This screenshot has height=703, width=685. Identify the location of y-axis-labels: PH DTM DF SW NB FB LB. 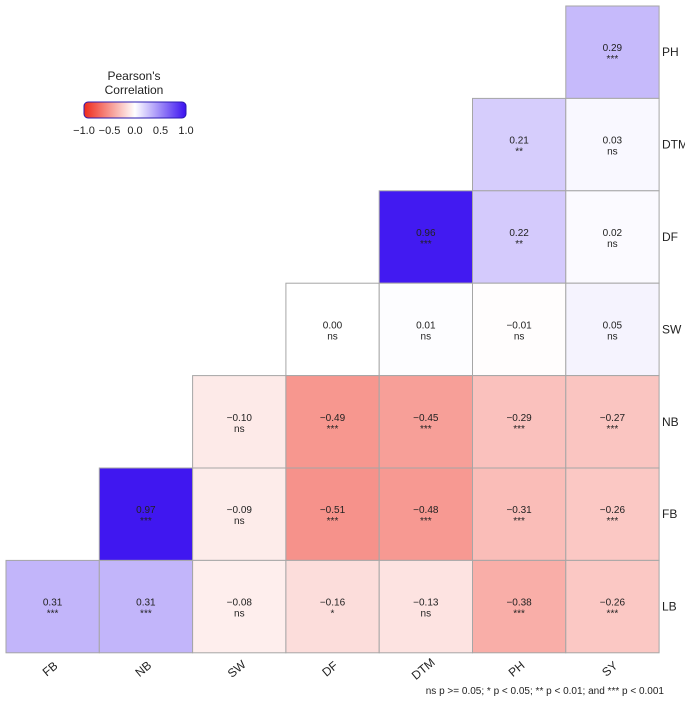
(673, 329).